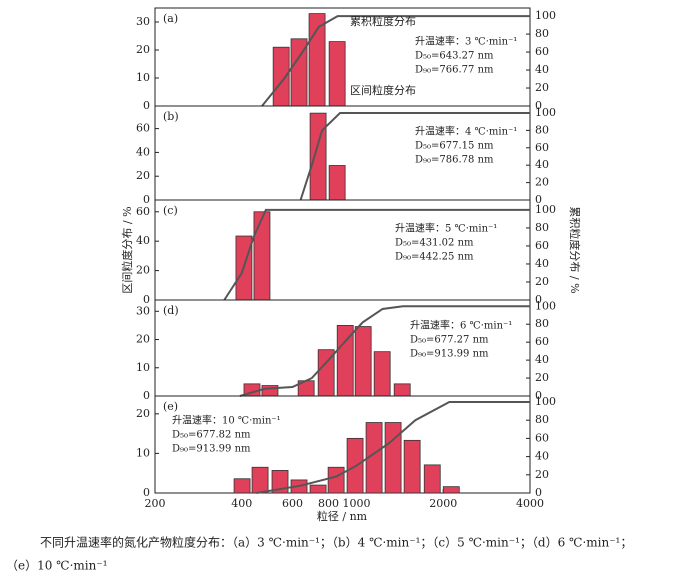 This screenshot has width=700, height=577. What do you see at coordinates (575, 249) in the screenshot?
I see `y2-axis-label: 累积粒度分布 / %` at bounding box center [575, 249].